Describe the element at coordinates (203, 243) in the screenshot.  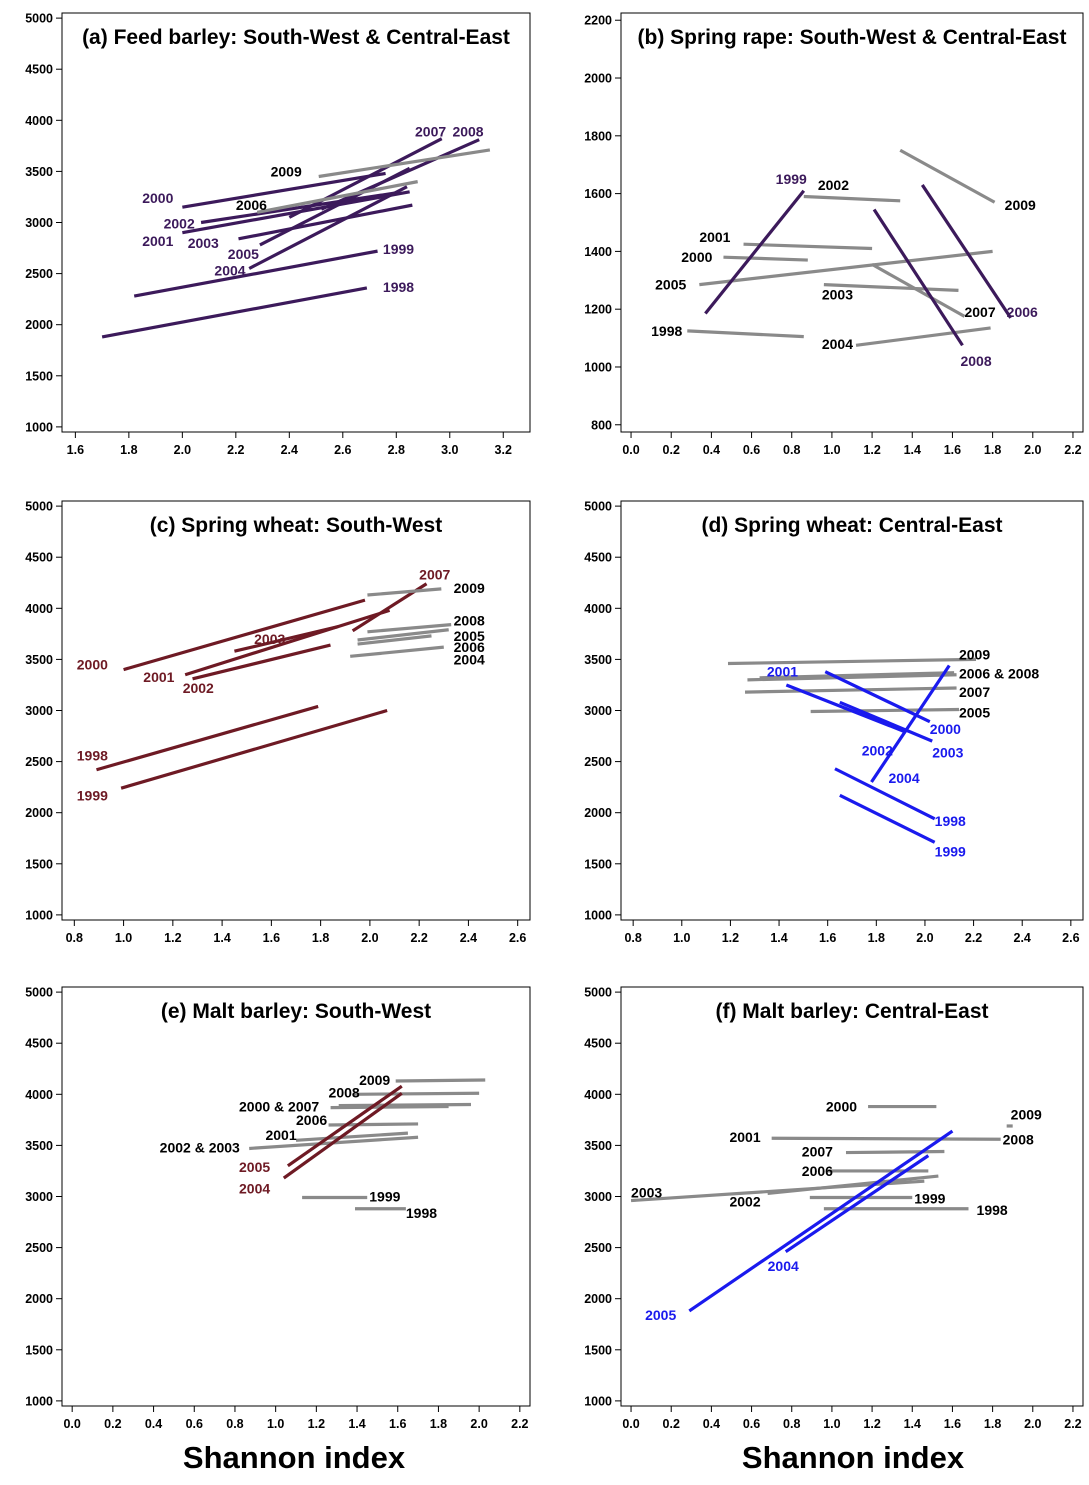
I see `year-label: 2003` at that location.